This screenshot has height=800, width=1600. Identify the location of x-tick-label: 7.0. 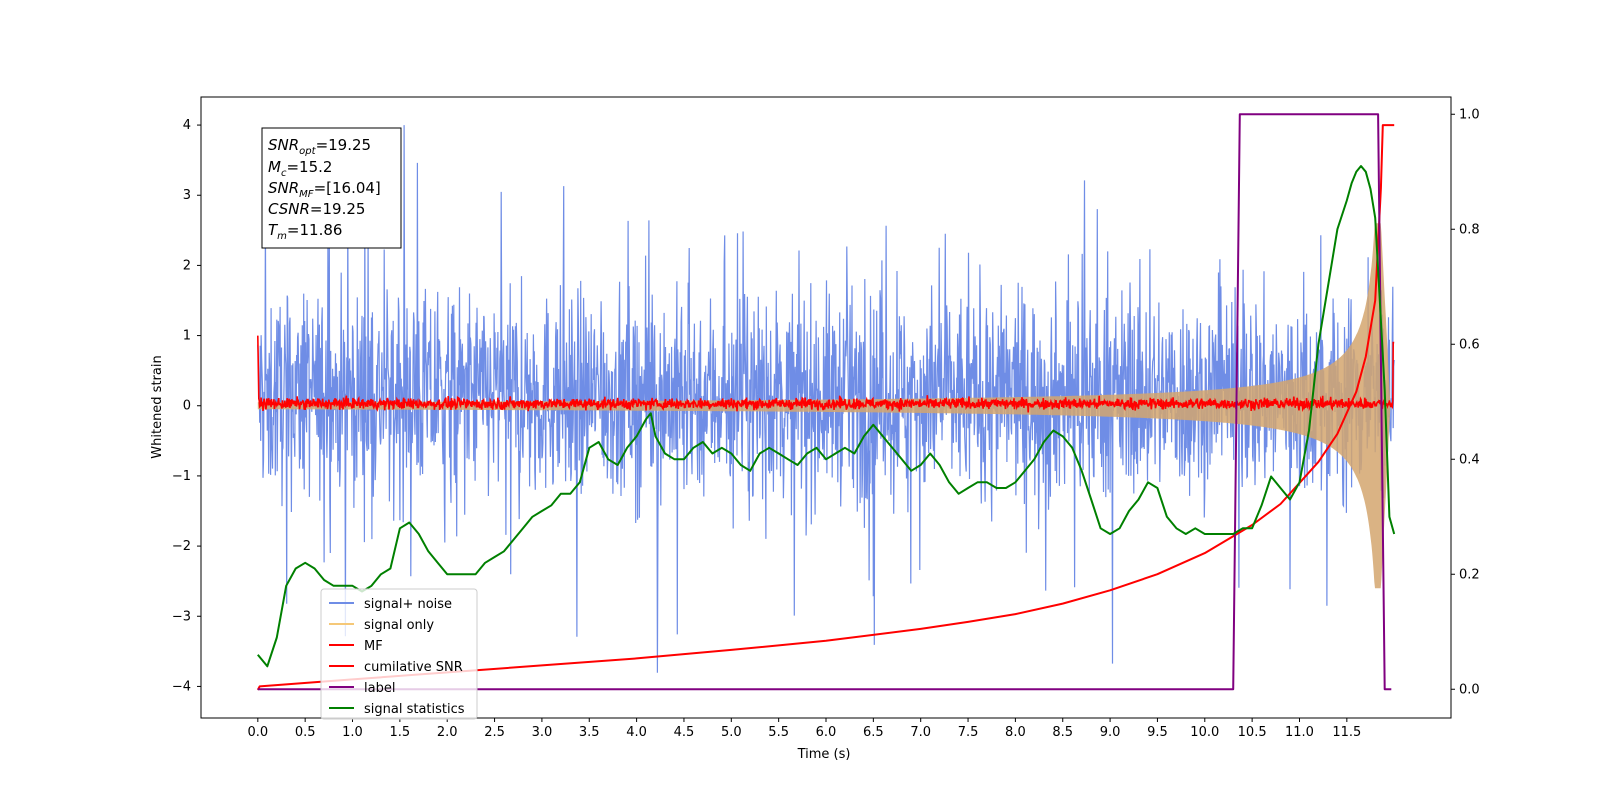
(920, 732).